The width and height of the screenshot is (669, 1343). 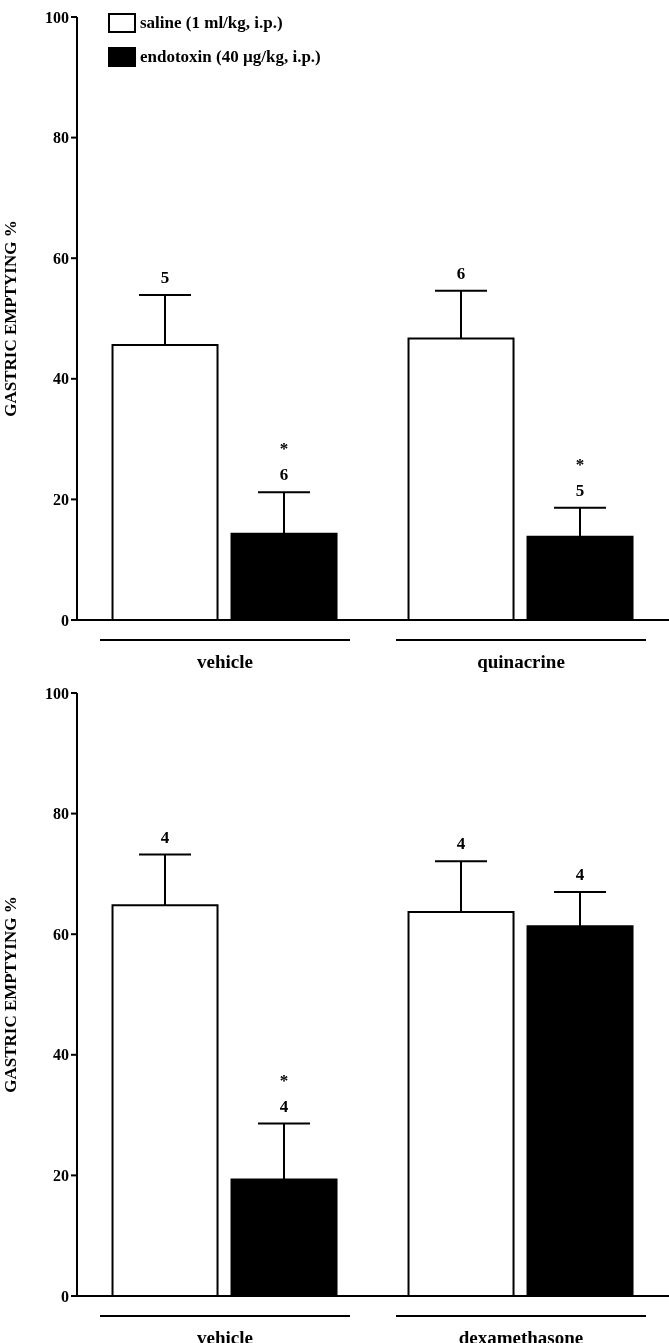 What do you see at coordinates (580, 477) in the screenshot?
I see `annotation: * 5` at bounding box center [580, 477].